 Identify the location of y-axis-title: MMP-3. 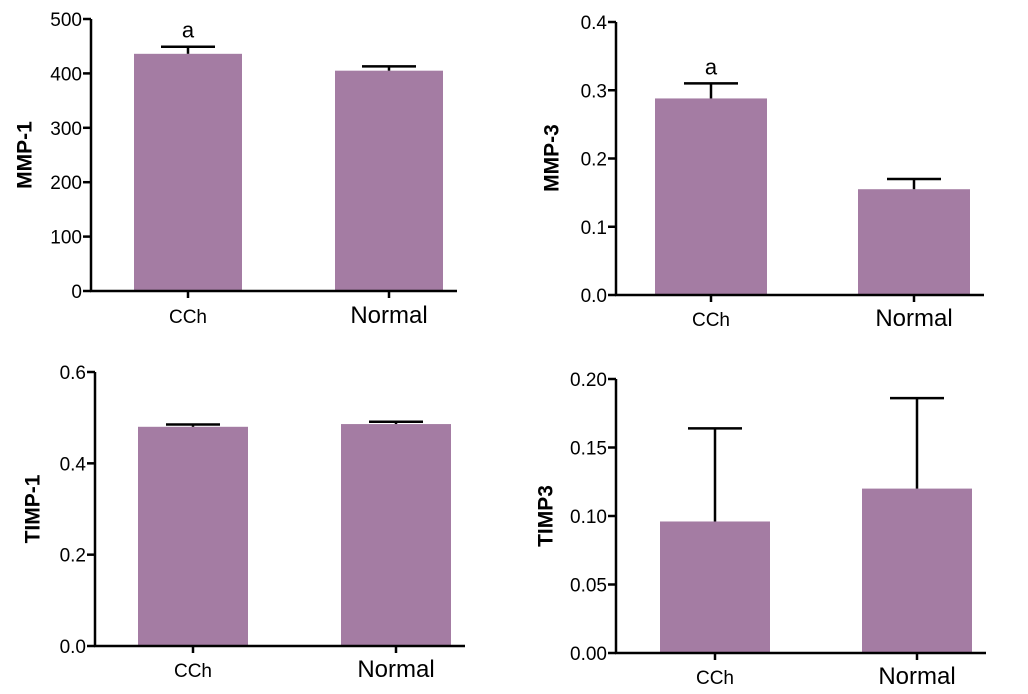
(551, 158).